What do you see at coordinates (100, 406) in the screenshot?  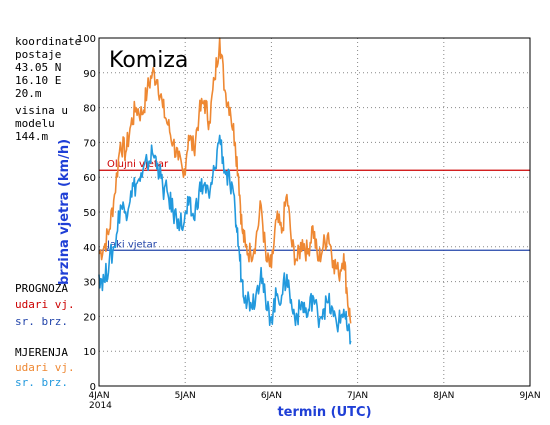 I see `x-year-label: 2014` at bounding box center [100, 406].